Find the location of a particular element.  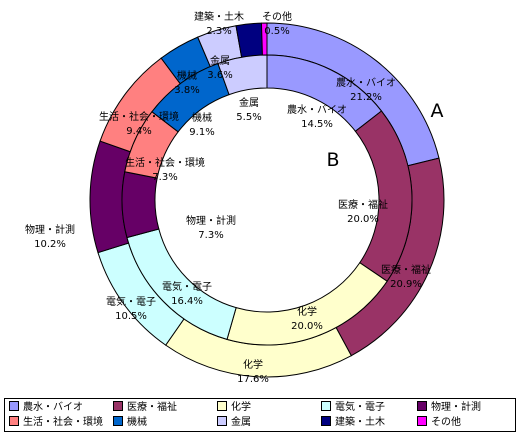

ring-a-label-name-6: 機械 is located at coordinates (187, 75).